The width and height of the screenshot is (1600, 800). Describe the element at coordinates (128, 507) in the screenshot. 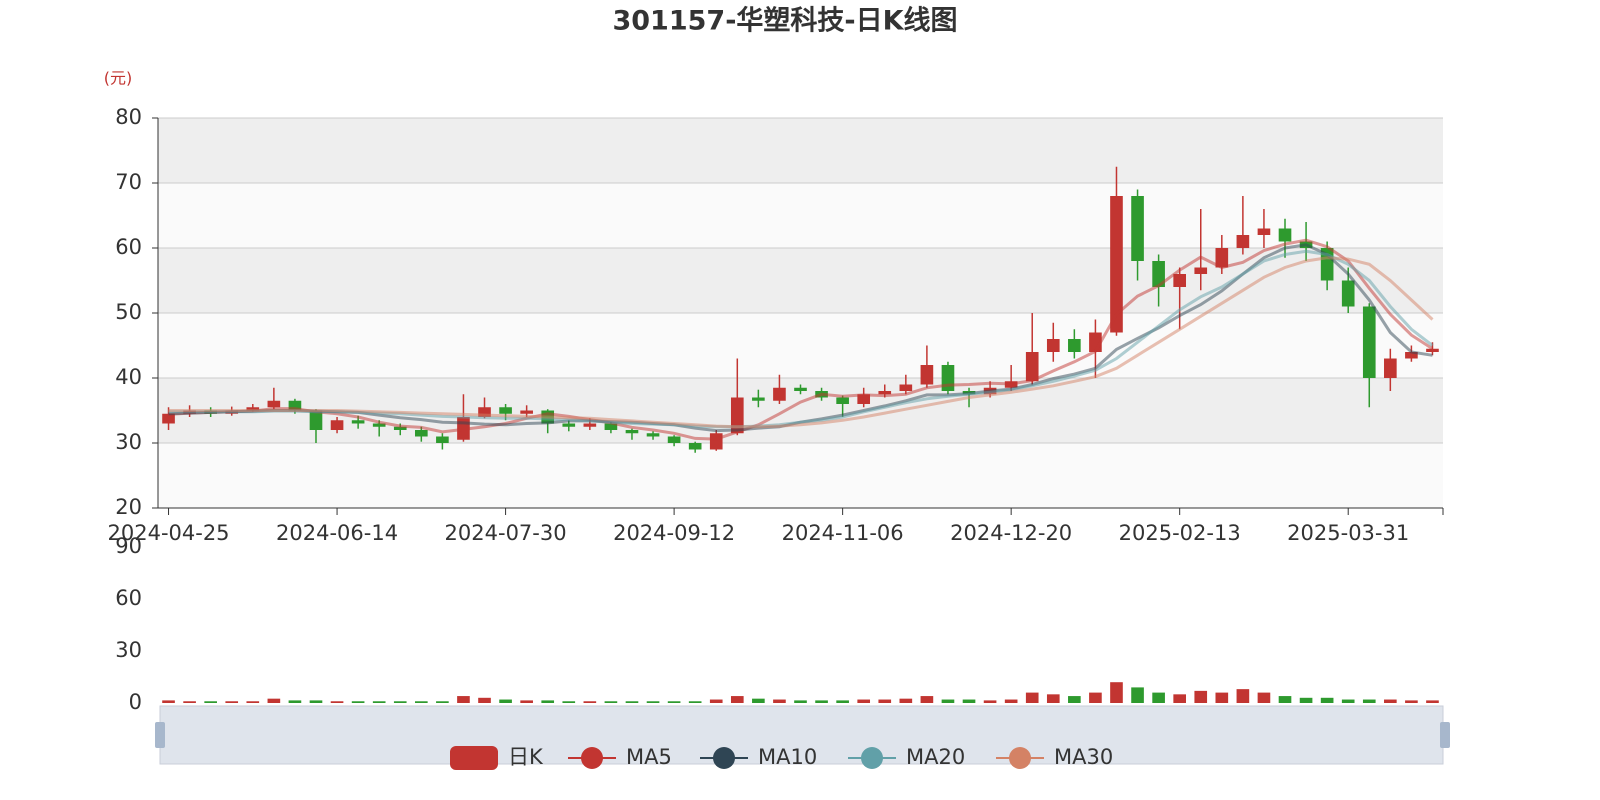

I see `y-tick-label: 20` at that location.